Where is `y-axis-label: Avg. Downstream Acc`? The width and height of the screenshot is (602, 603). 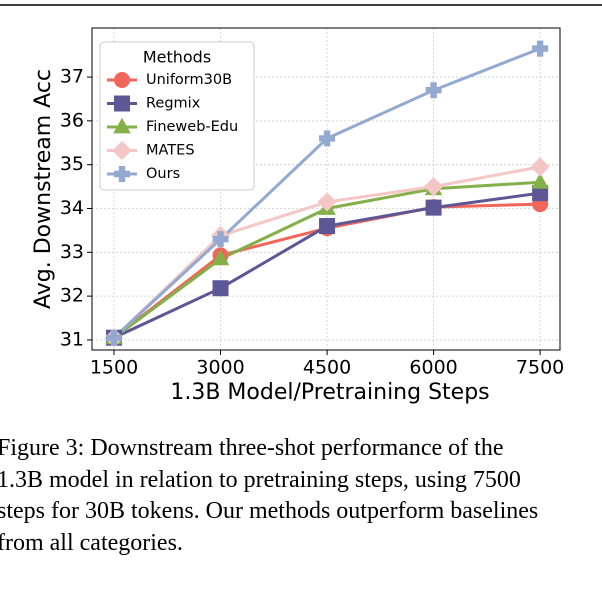 y-axis-label: Avg. Downstream Acc is located at coordinates (43, 189).